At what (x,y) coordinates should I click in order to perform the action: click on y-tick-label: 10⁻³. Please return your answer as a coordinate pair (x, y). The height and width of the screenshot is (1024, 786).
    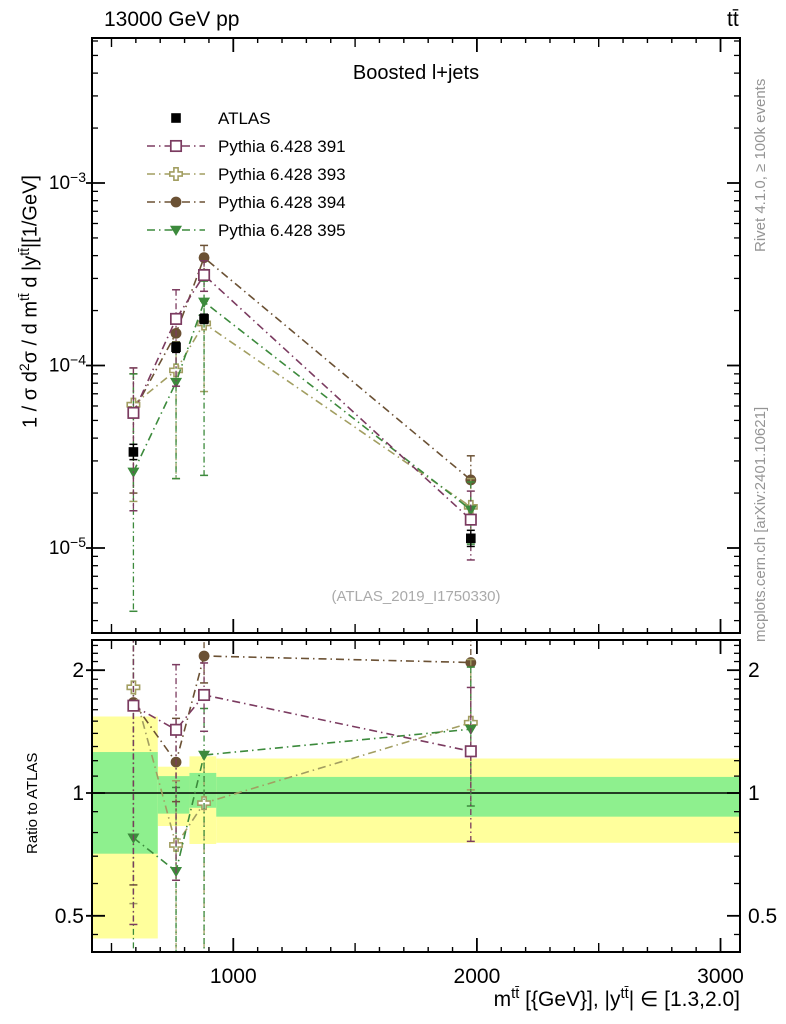
    Looking at the image, I should click on (67, 181).